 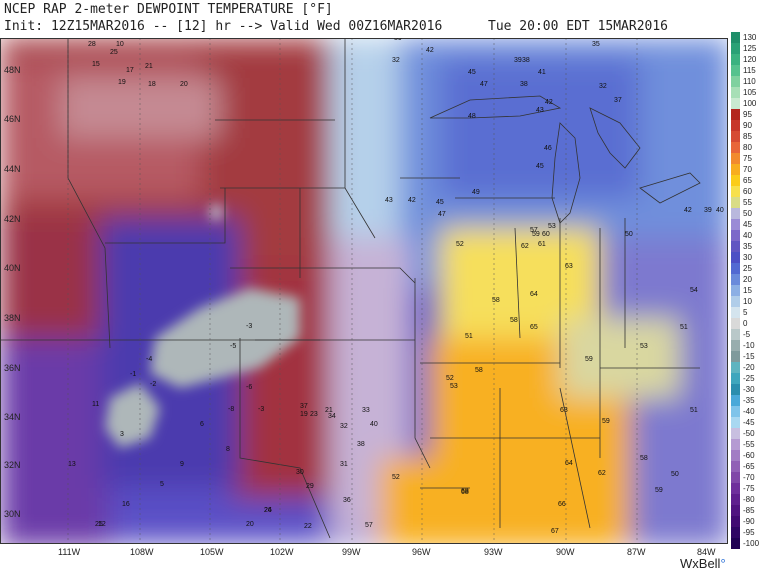 What do you see at coordinates (565, 159) in the screenshot?
I see `great-lakes-outline` at bounding box center [565, 159].